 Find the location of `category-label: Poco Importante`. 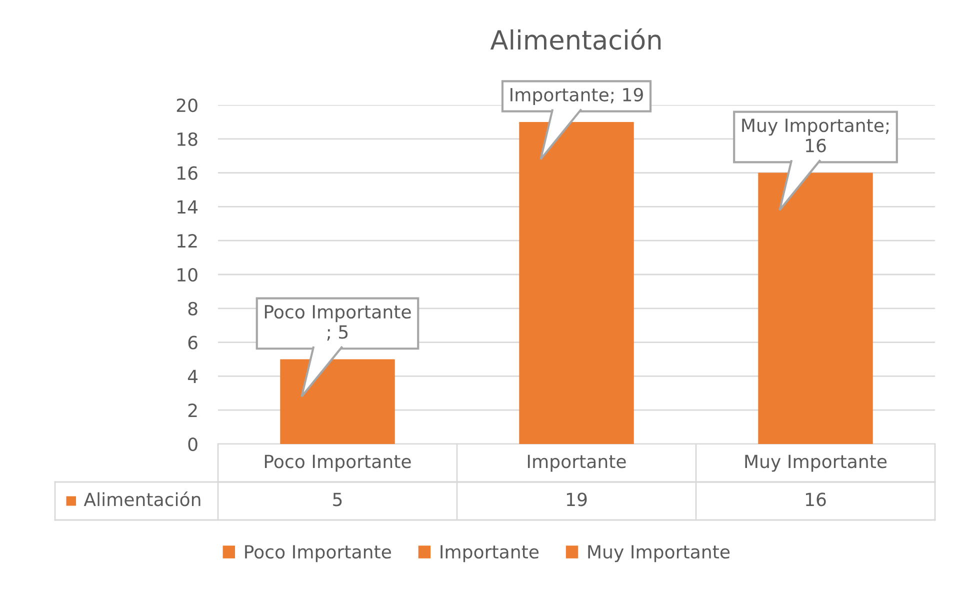

category-label: Poco Importante is located at coordinates (318, 553).